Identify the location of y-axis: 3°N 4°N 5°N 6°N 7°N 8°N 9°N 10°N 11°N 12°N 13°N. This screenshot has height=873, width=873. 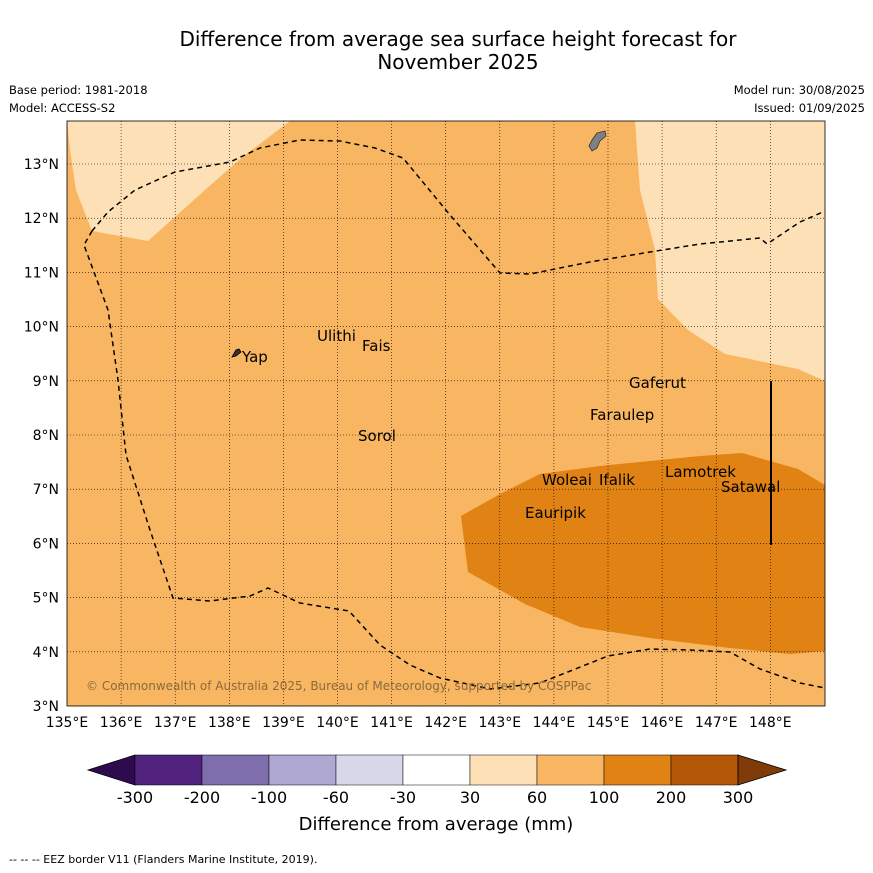
(41, 436).